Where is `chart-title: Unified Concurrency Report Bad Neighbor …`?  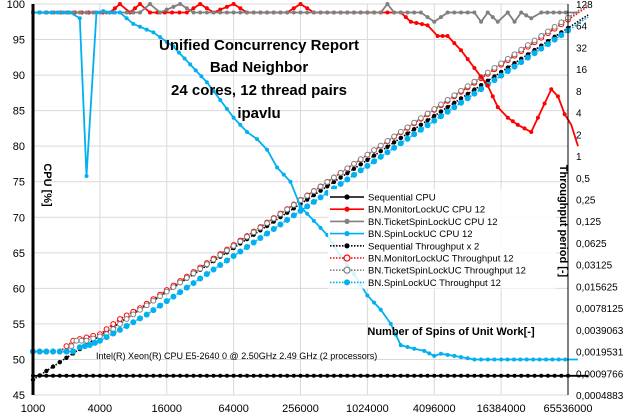
chart-title: Unified Concurrency Report Bad Neighbor … is located at coordinates (259, 79).